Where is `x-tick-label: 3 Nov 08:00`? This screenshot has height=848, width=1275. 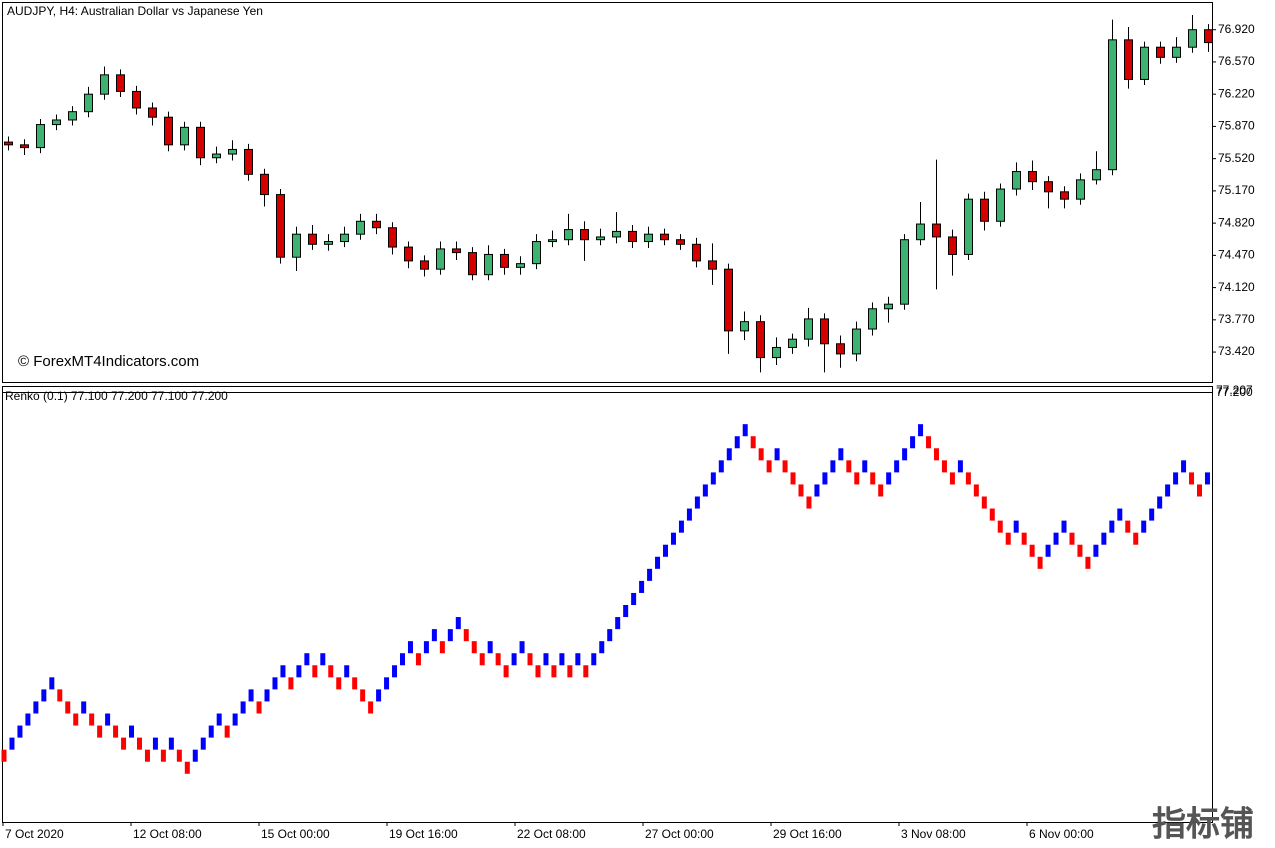 x-tick-label: 3 Nov 08:00 is located at coordinates (933, 834).